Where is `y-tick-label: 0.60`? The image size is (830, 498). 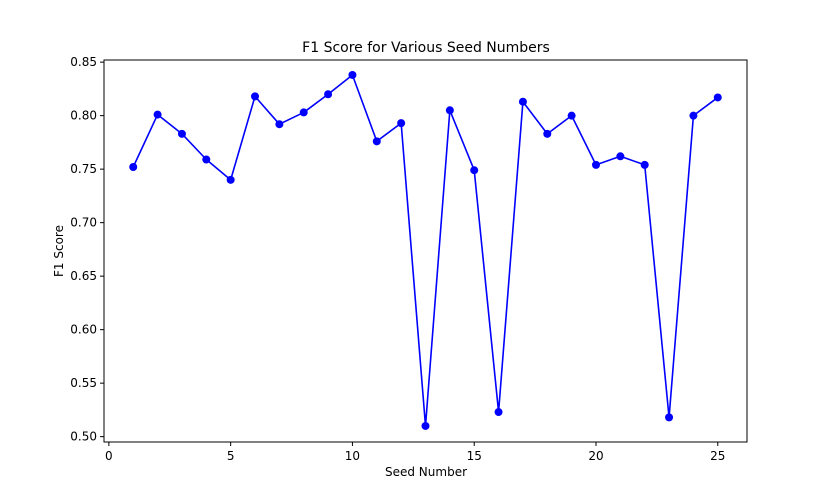
y-tick-label: 0.60 is located at coordinates (83, 330).